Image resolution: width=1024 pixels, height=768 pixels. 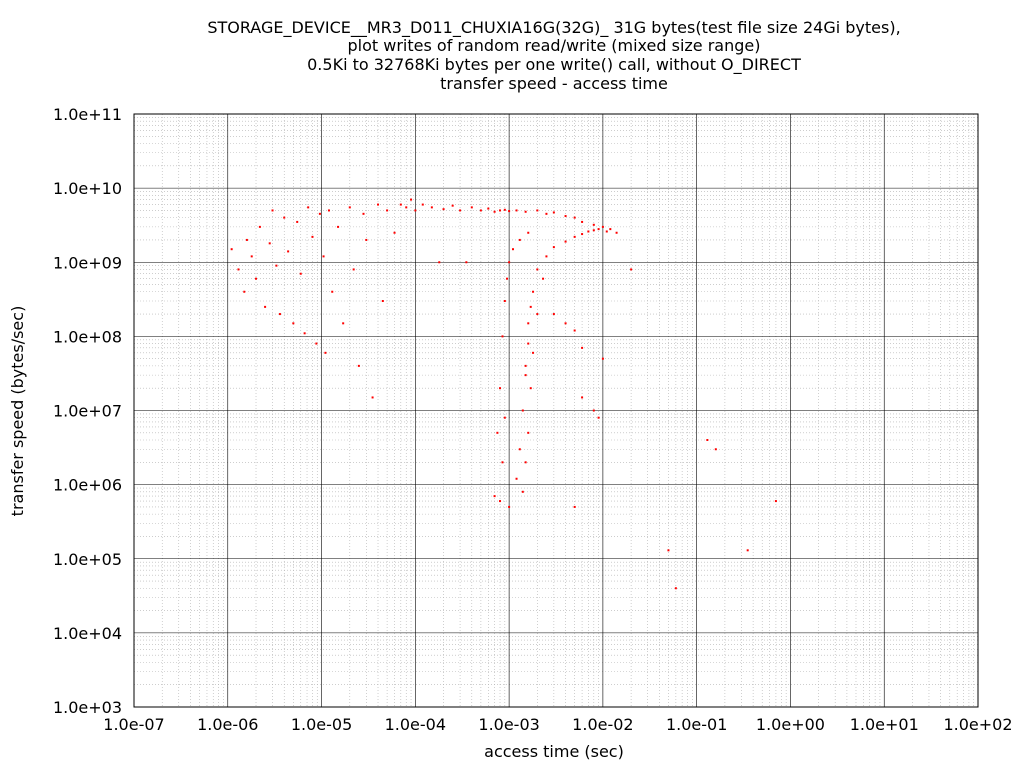 What do you see at coordinates (321, 724) in the screenshot?
I see `x-tick-label: 1.0e-05` at bounding box center [321, 724].